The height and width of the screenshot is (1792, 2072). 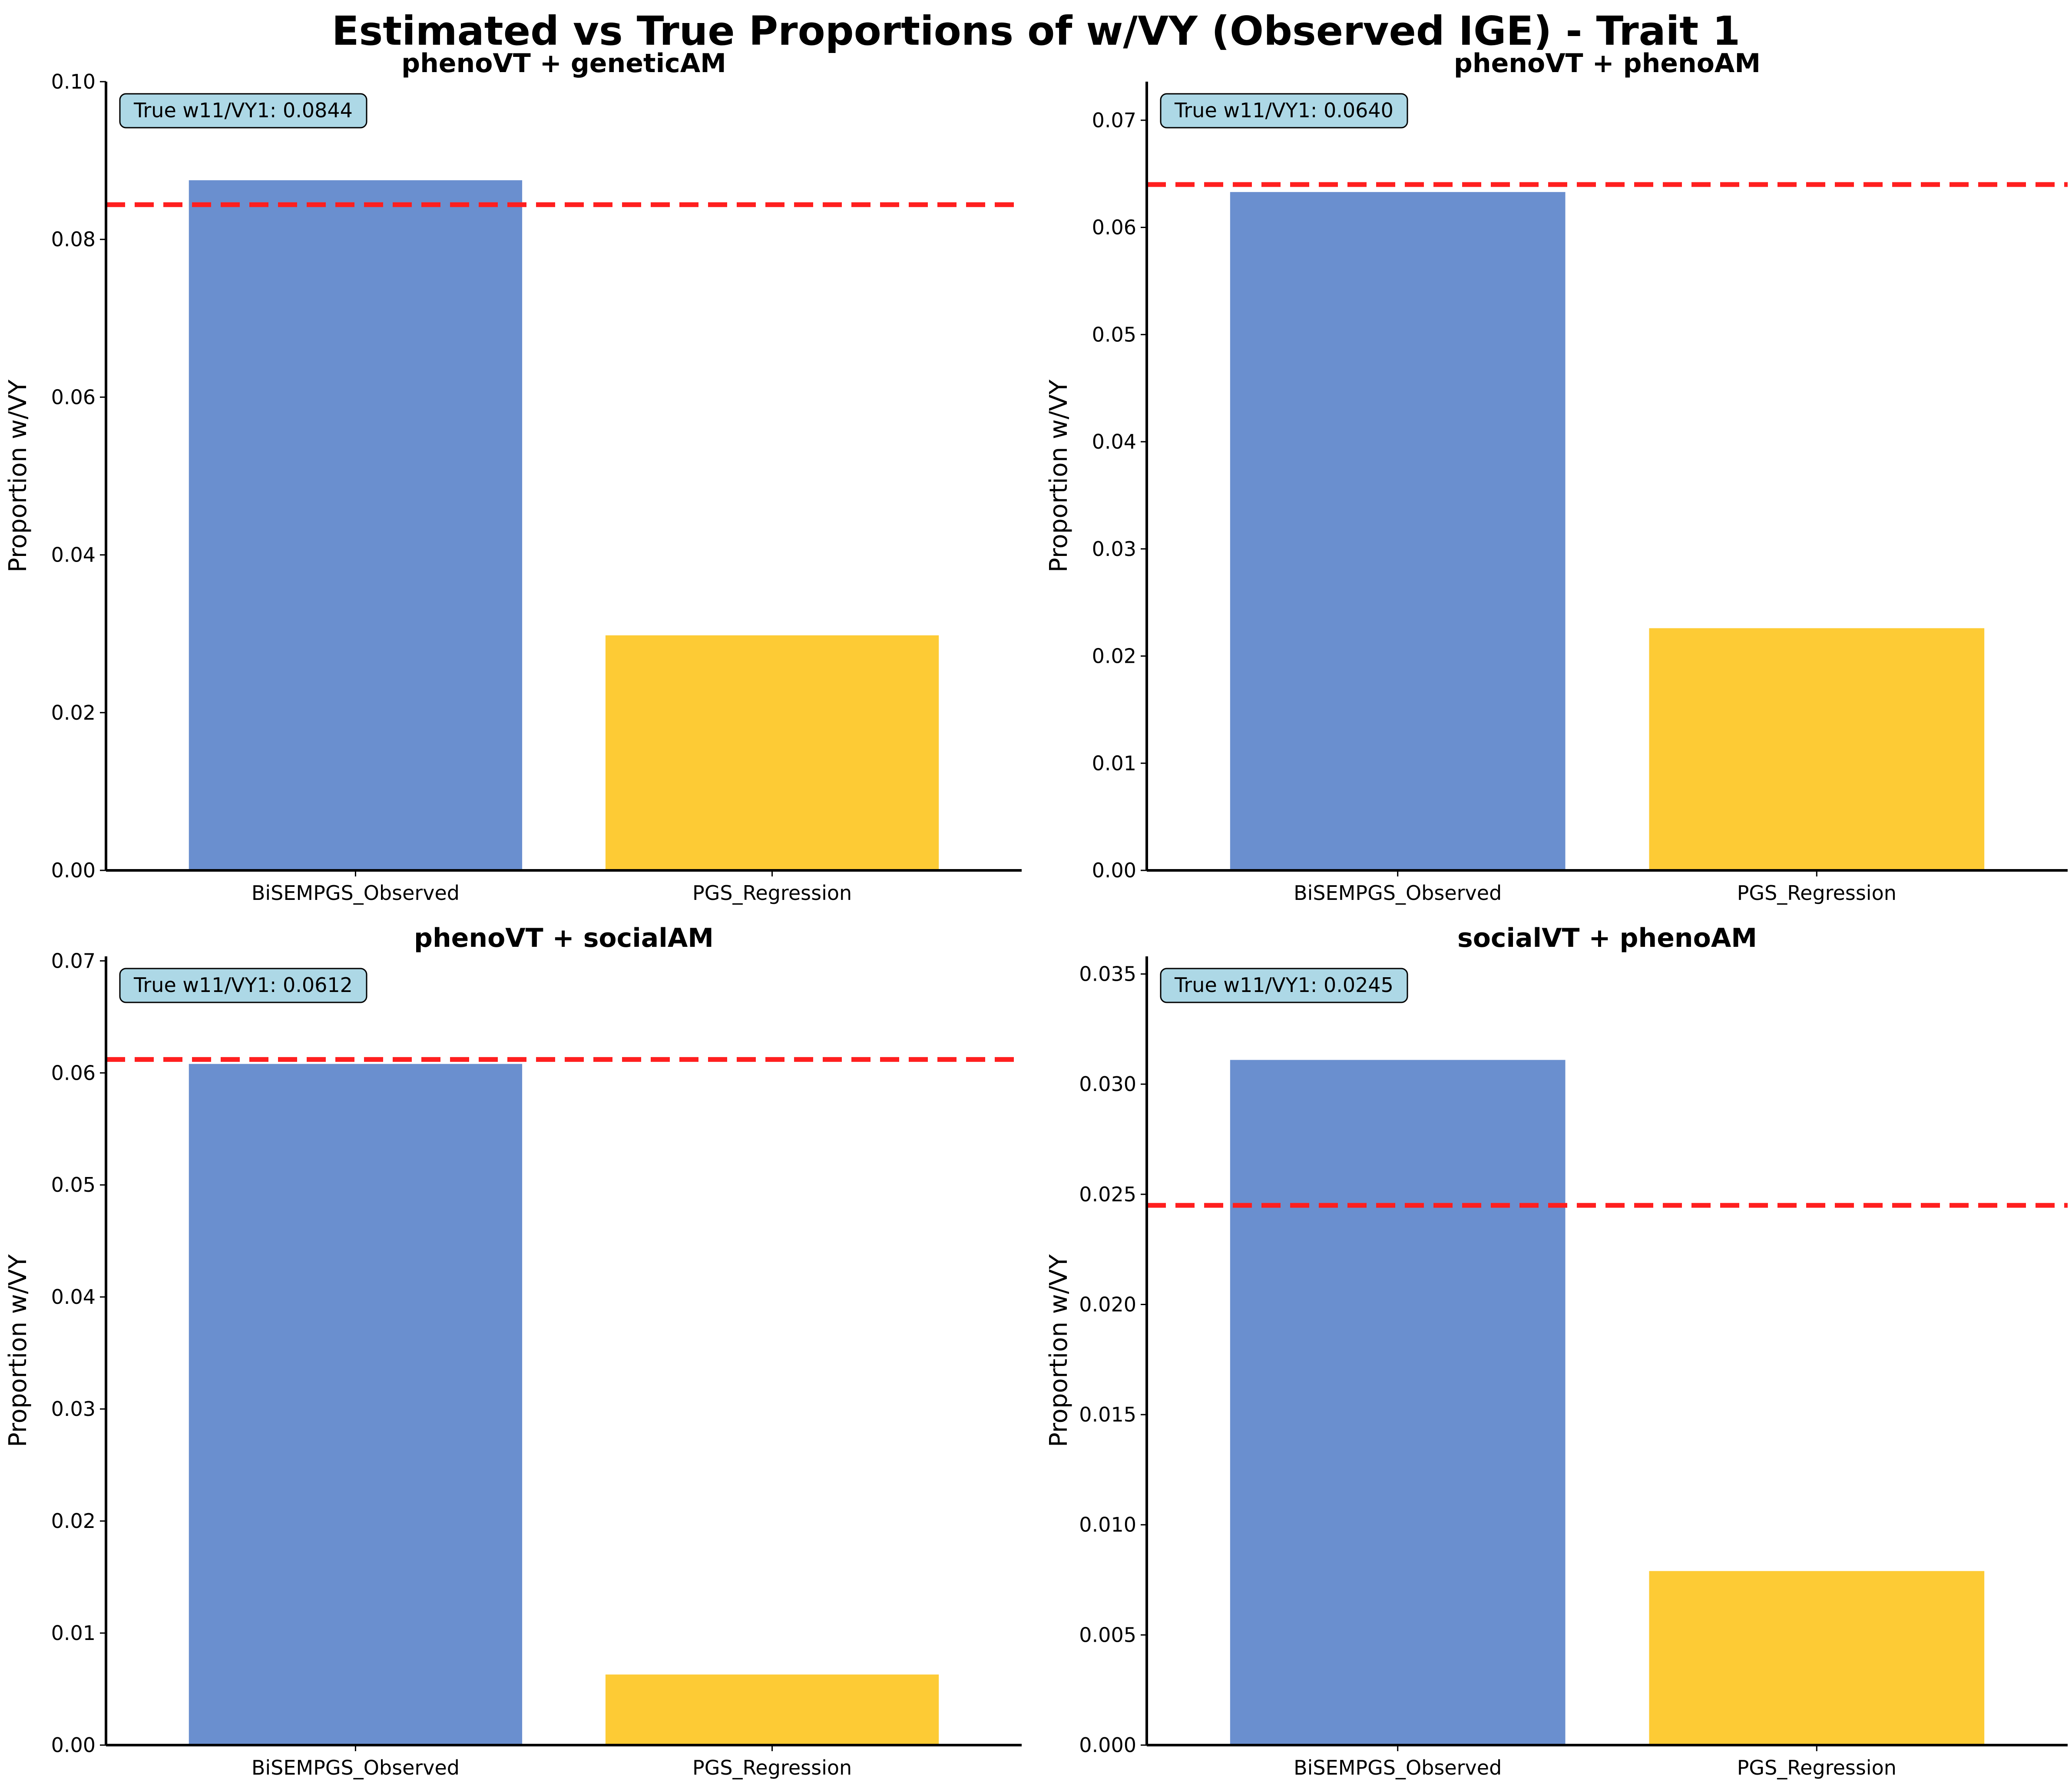 What do you see at coordinates (1107, 1305) in the screenshot?
I see `y-tick-label: 0.020` at bounding box center [1107, 1305].